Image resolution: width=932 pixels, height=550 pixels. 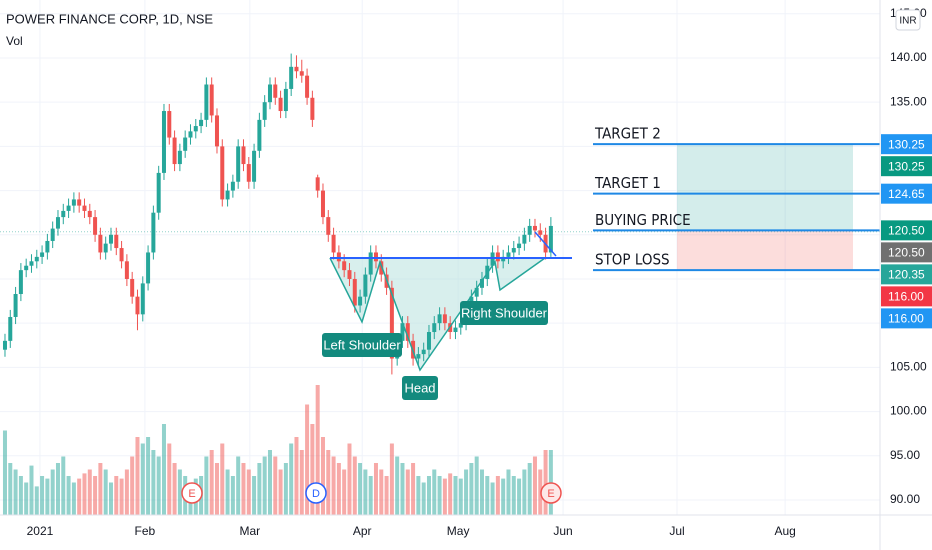 I want to click on volume-label: Vol, so click(x=14, y=41).